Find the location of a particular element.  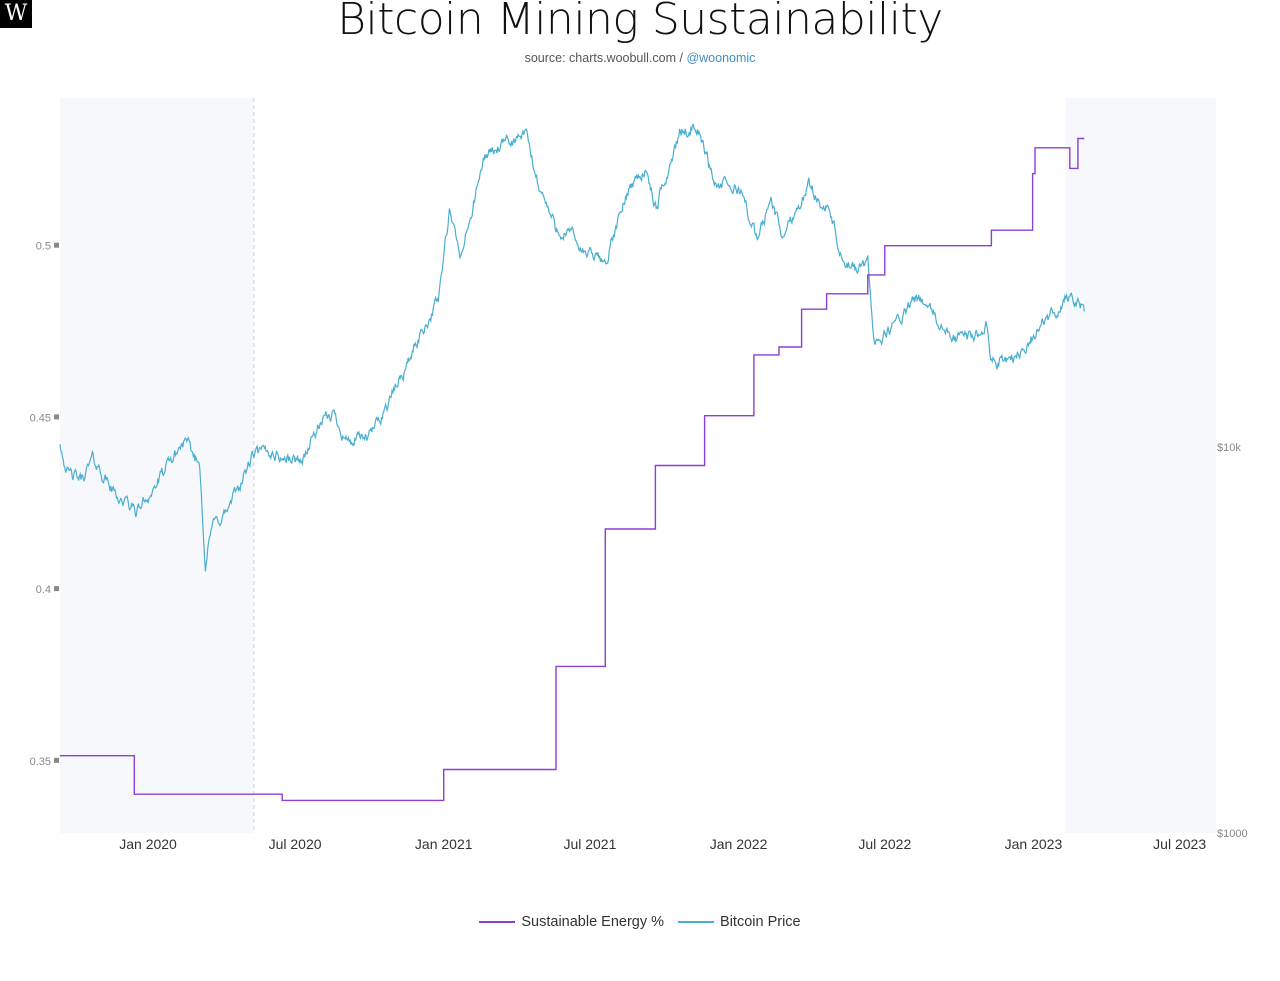

right-tick-label-1: $10k is located at coordinates (1229, 448).